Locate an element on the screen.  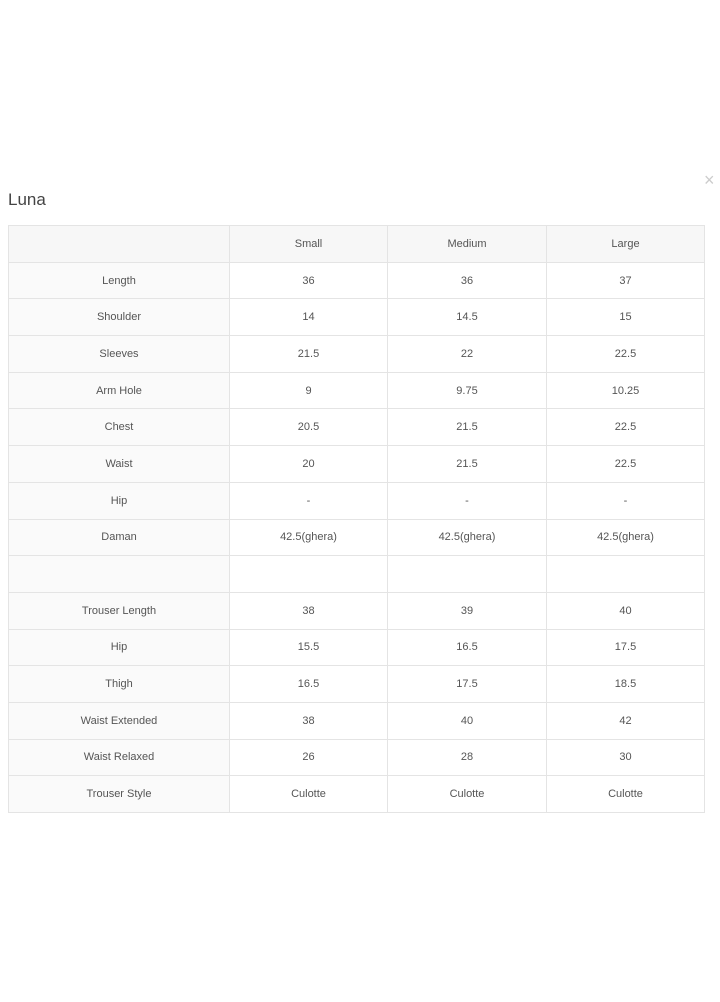
table-row: Hip - - - is located at coordinates (356, 500).